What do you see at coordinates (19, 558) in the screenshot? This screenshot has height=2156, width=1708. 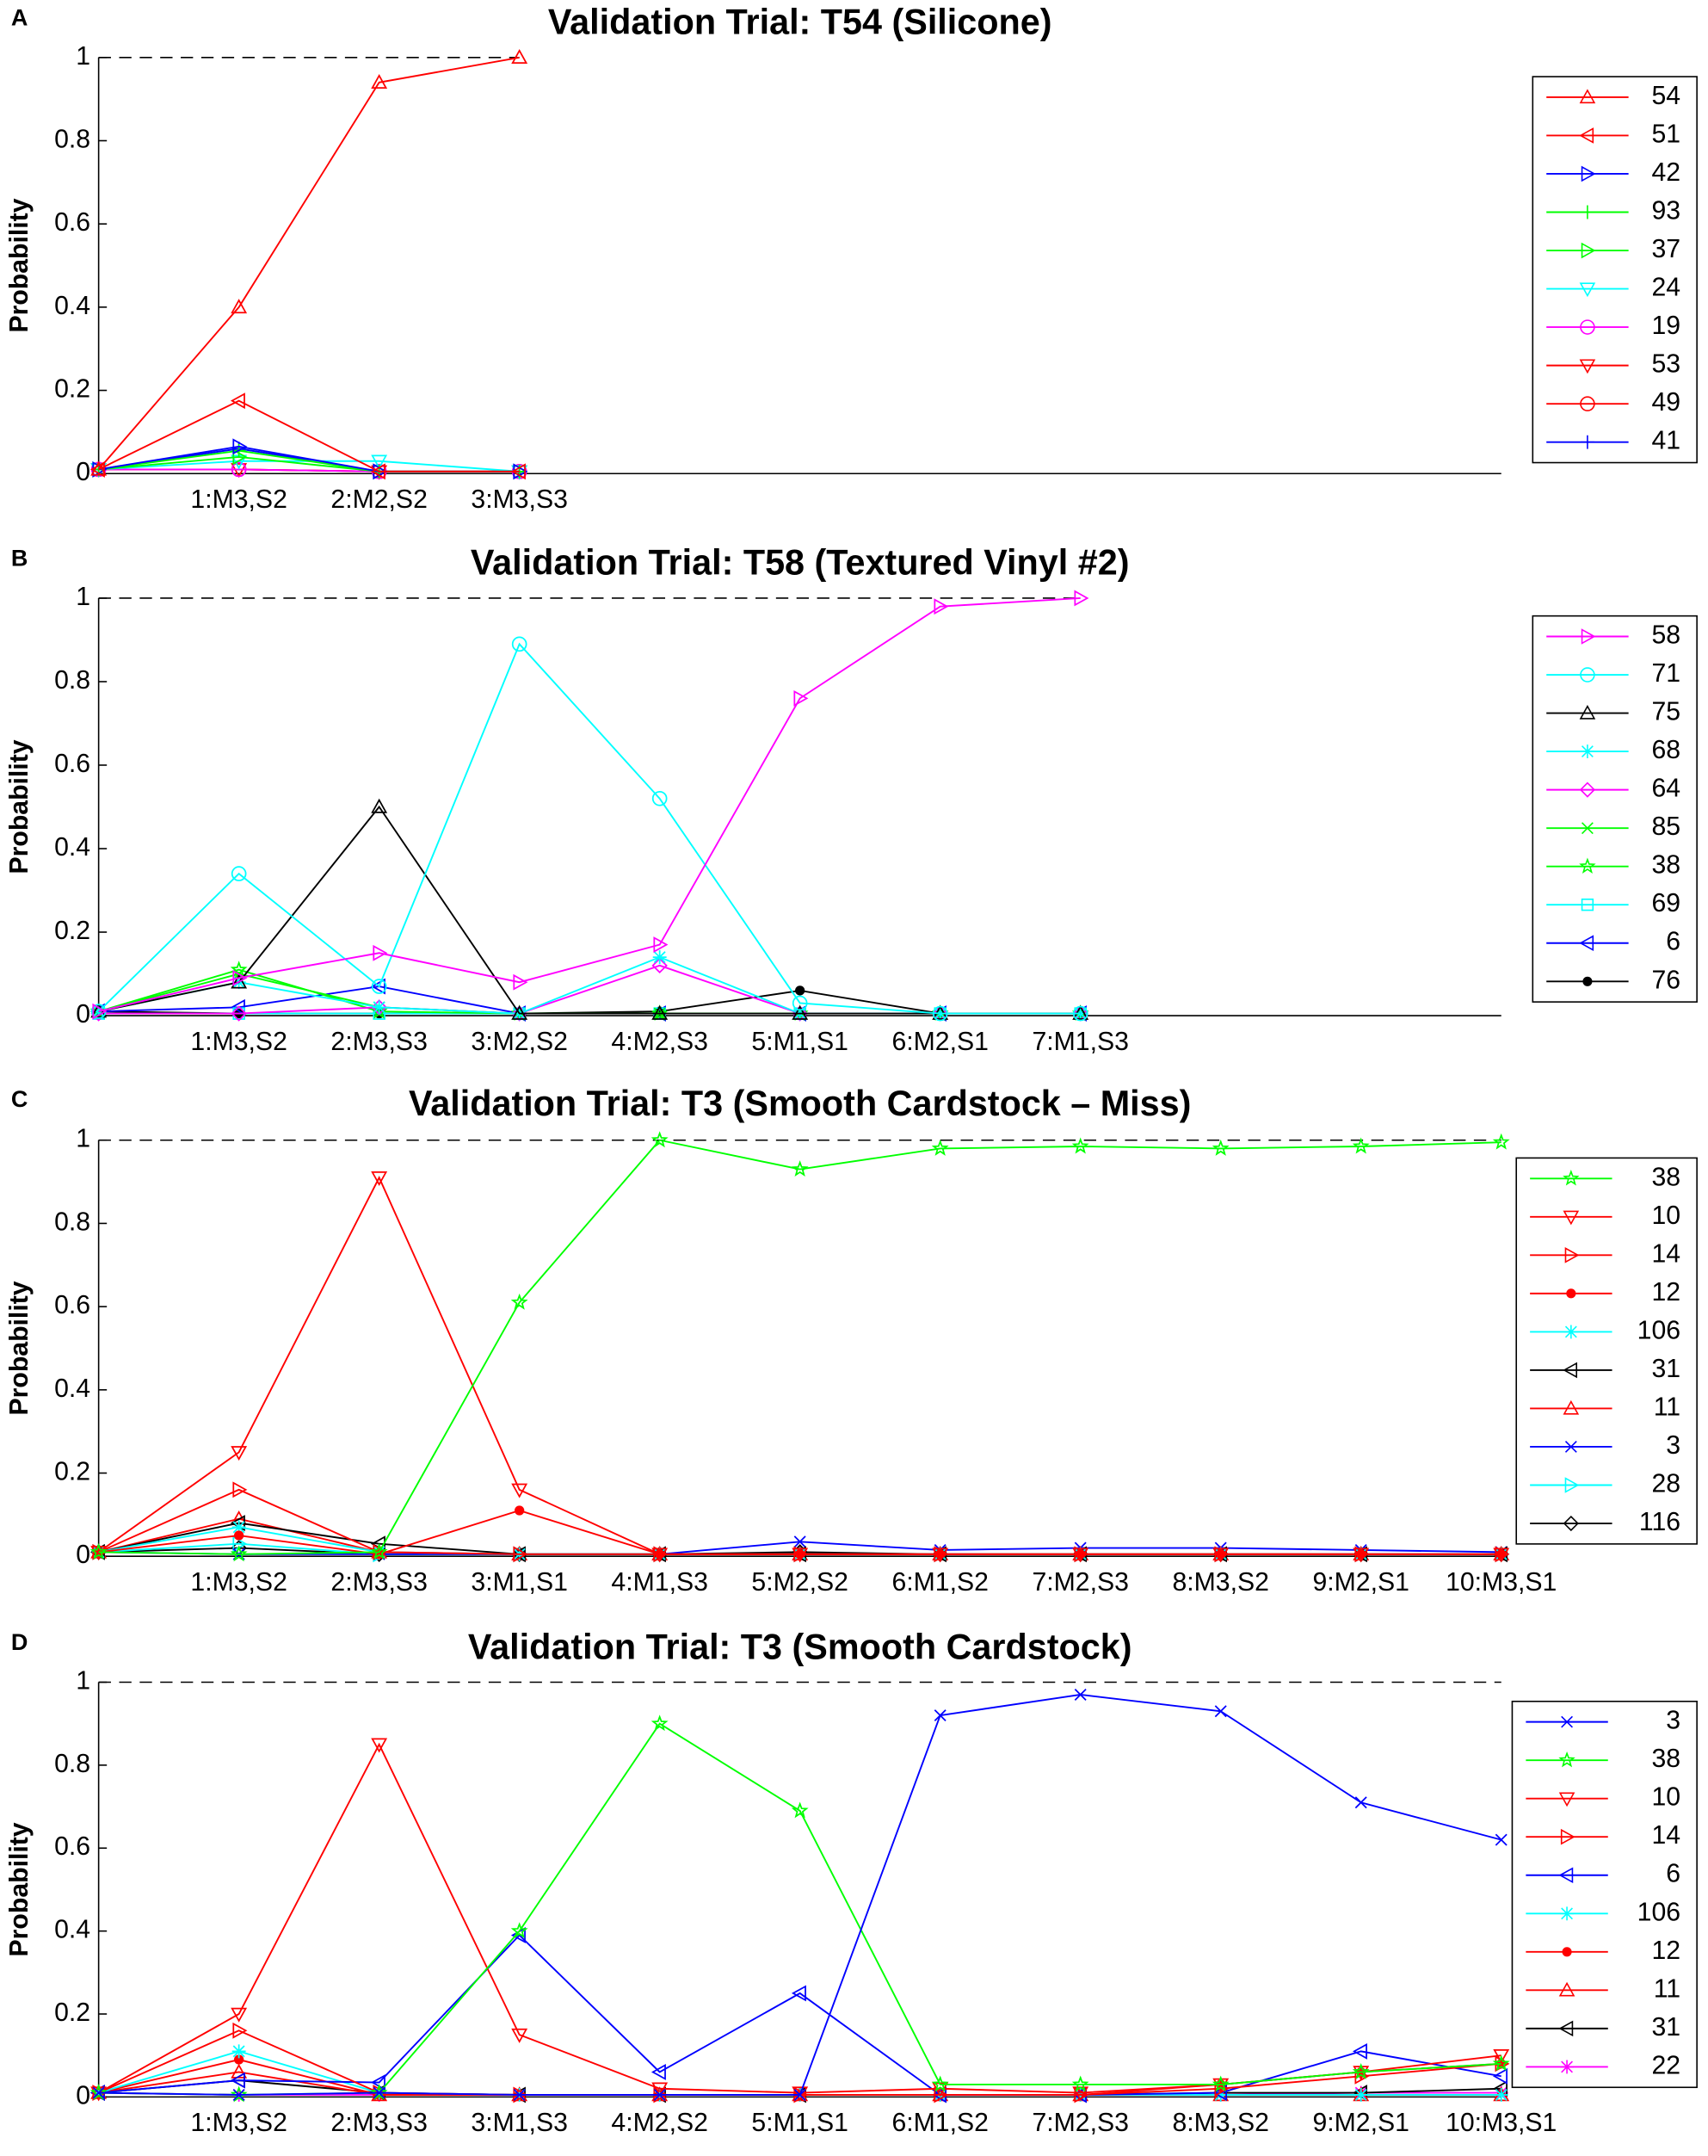 I see `panel-letter: B` at bounding box center [19, 558].